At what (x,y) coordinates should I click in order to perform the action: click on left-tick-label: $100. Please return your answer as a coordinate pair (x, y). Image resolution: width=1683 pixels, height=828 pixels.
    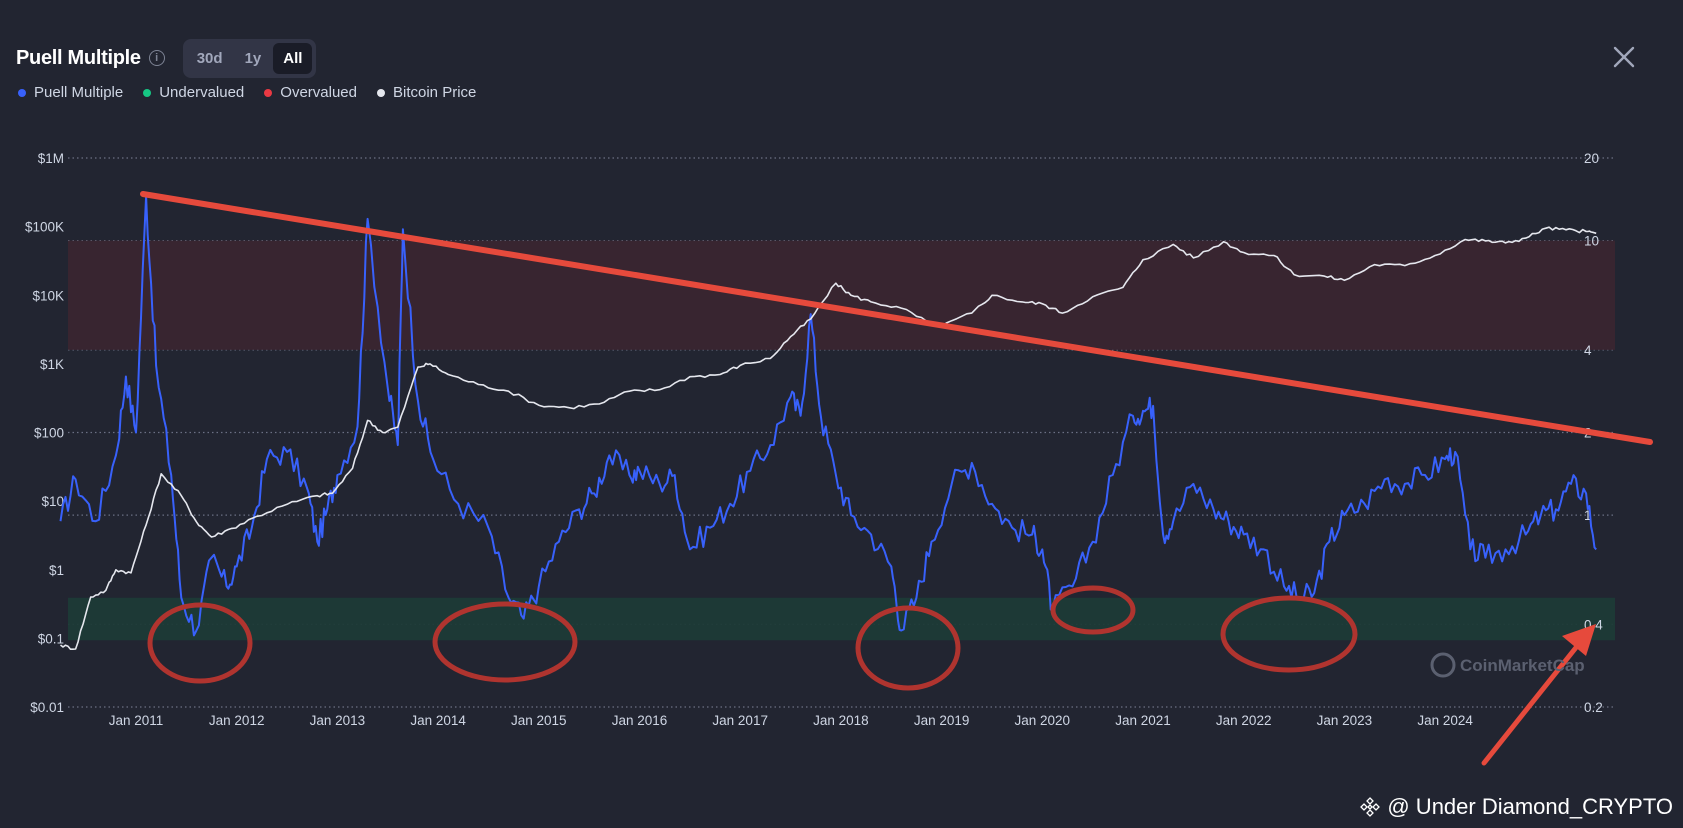
    Looking at the image, I should click on (49, 433).